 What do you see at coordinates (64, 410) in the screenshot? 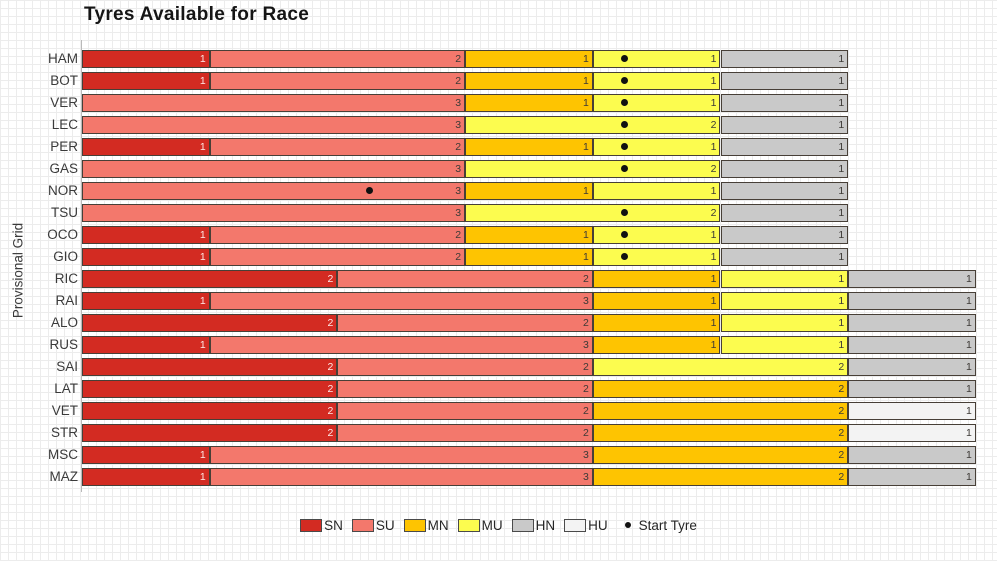
I see `row-label: VET` at bounding box center [64, 410].